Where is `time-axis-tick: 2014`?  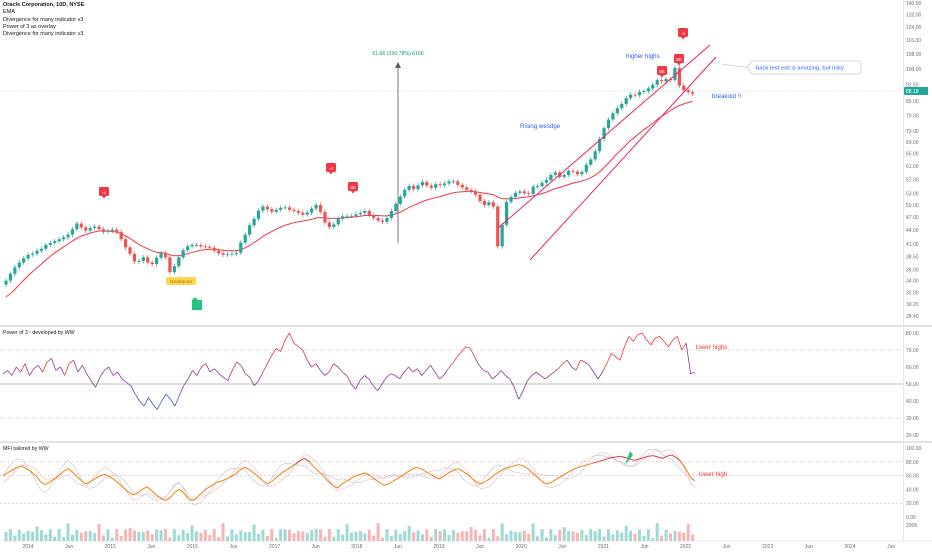 time-axis-tick: 2014 is located at coordinates (27, 547).